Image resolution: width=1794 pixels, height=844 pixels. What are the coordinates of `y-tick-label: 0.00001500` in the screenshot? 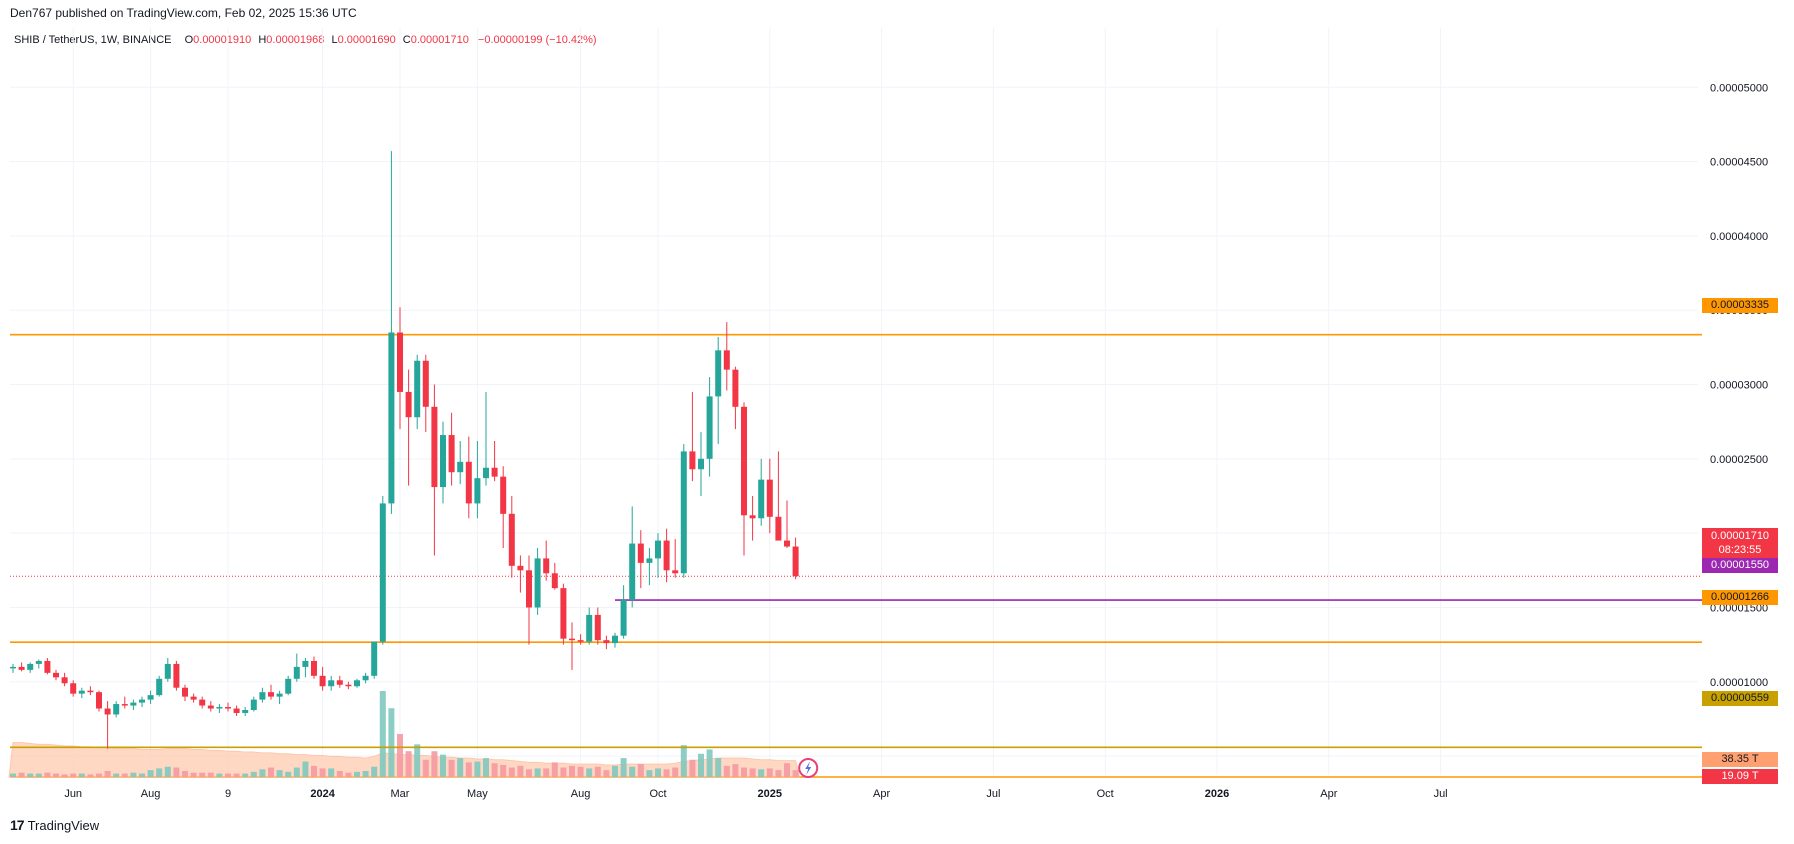 It's located at (1739, 608).